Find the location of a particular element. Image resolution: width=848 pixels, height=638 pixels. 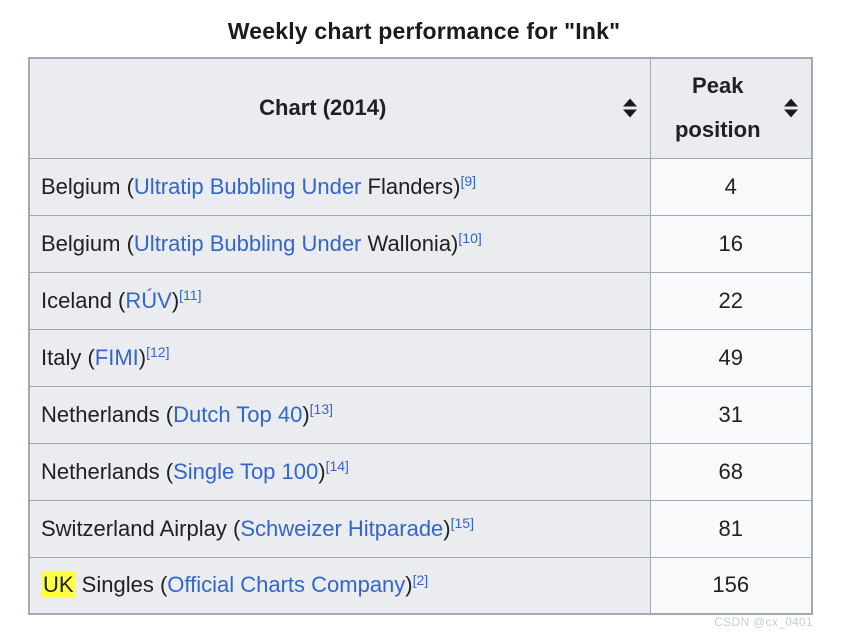

chart-prefix: Italy ( is located at coordinates (68, 357).